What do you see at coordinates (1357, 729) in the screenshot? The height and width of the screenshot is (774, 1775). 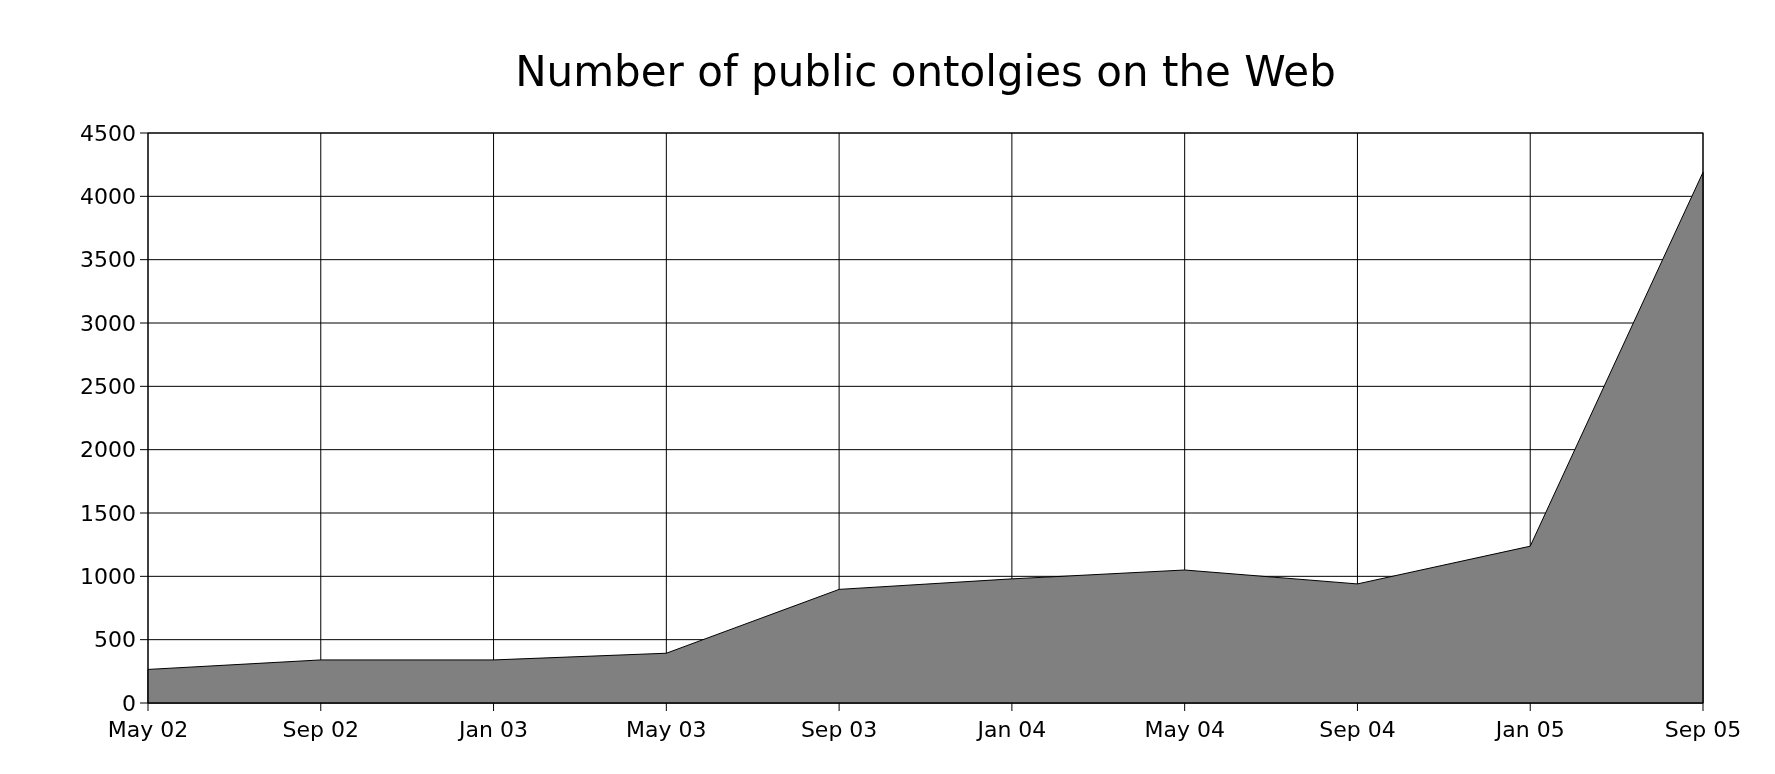 I see `x-tick-label: Sep 04` at bounding box center [1357, 729].